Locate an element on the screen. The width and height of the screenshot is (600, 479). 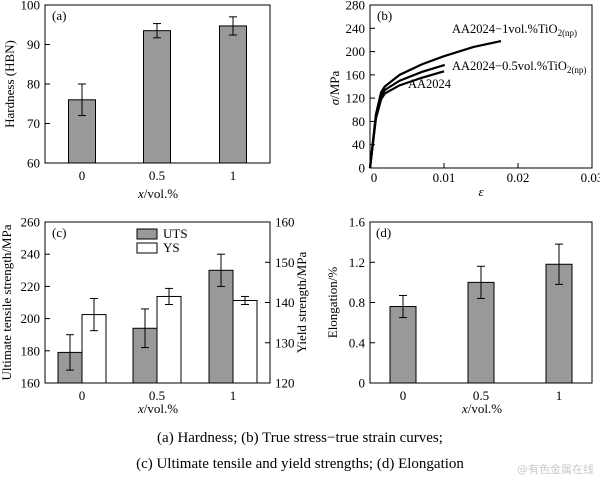
panel-a-xtick-label: 1 is located at coordinates (233, 175).